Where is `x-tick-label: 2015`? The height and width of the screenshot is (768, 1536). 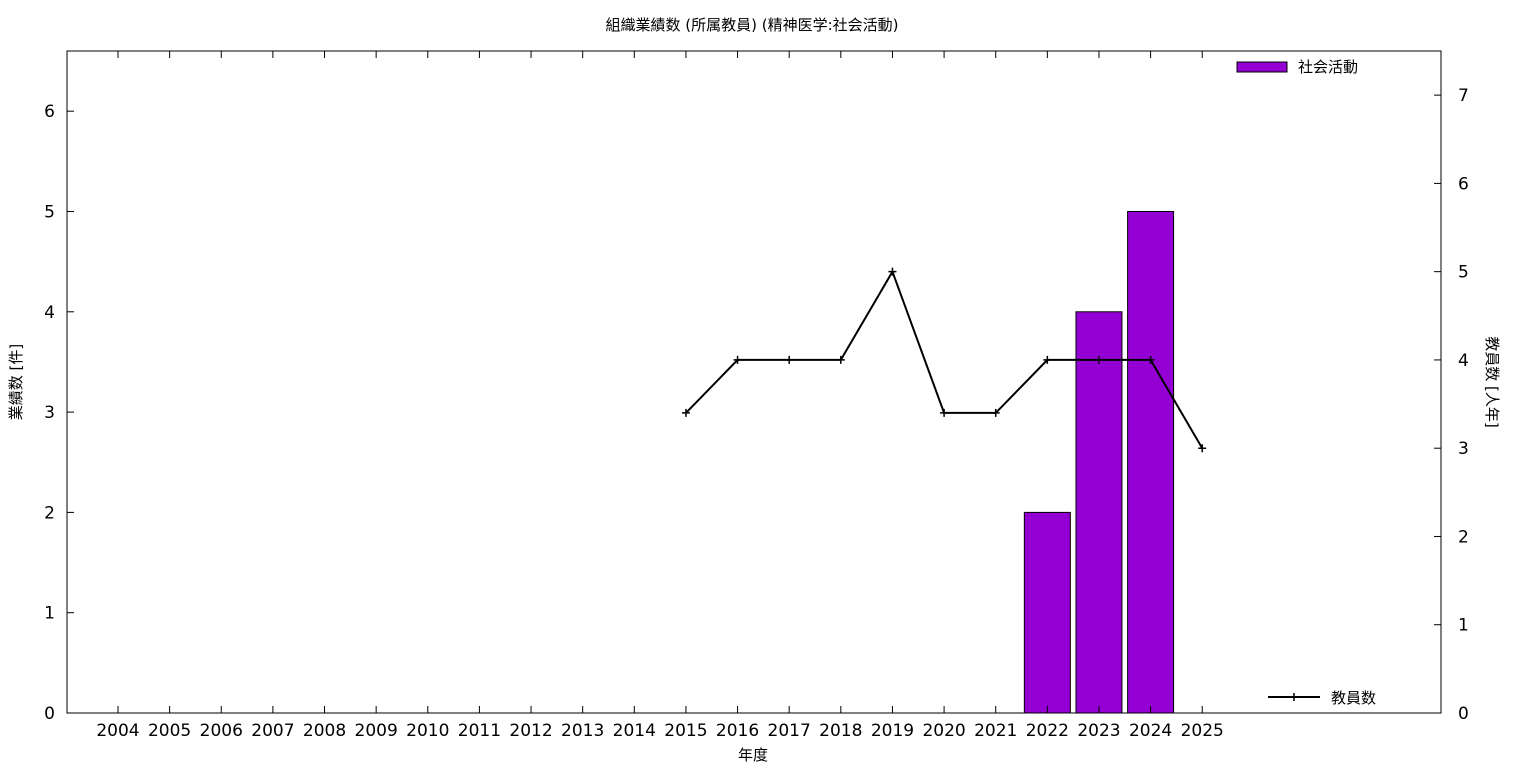
x-tick-label: 2015 is located at coordinates (685, 731).